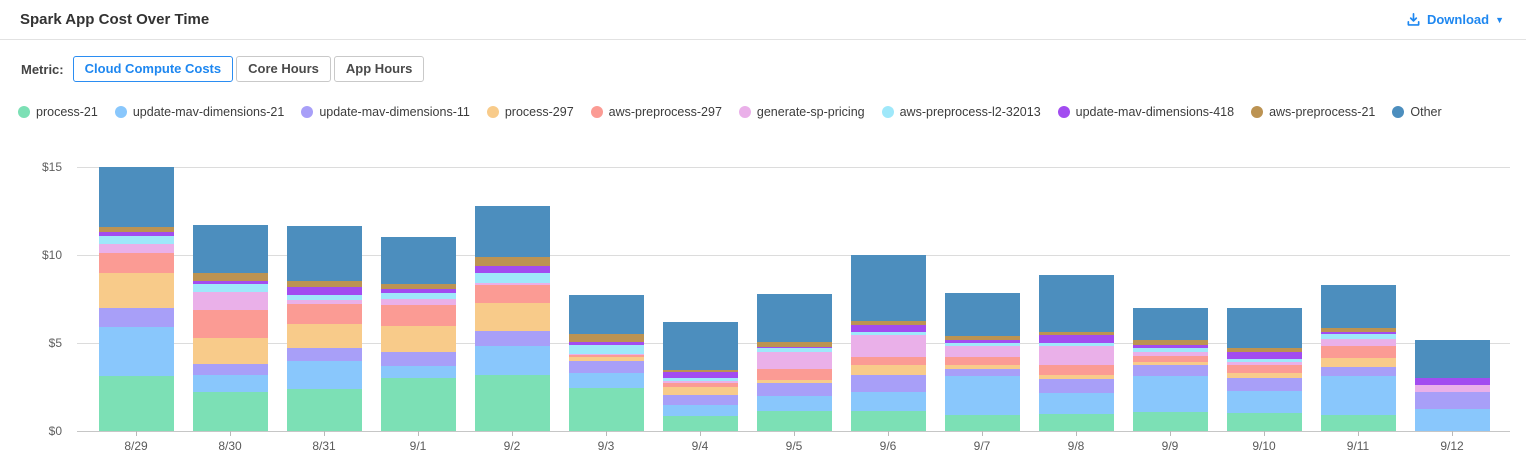 This screenshot has height=461, width=1526. Describe the element at coordinates (1358, 342) in the screenshot. I see `bar-segment-9-11-generate-sp-pricing` at that location.